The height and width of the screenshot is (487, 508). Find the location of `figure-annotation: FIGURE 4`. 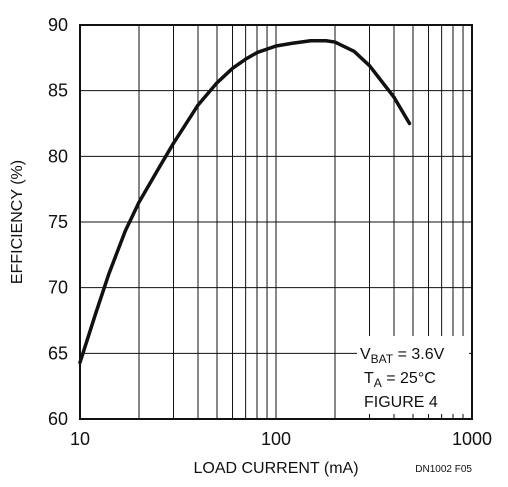

figure-annotation: FIGURE 4 is located at coordinates (401, 402).